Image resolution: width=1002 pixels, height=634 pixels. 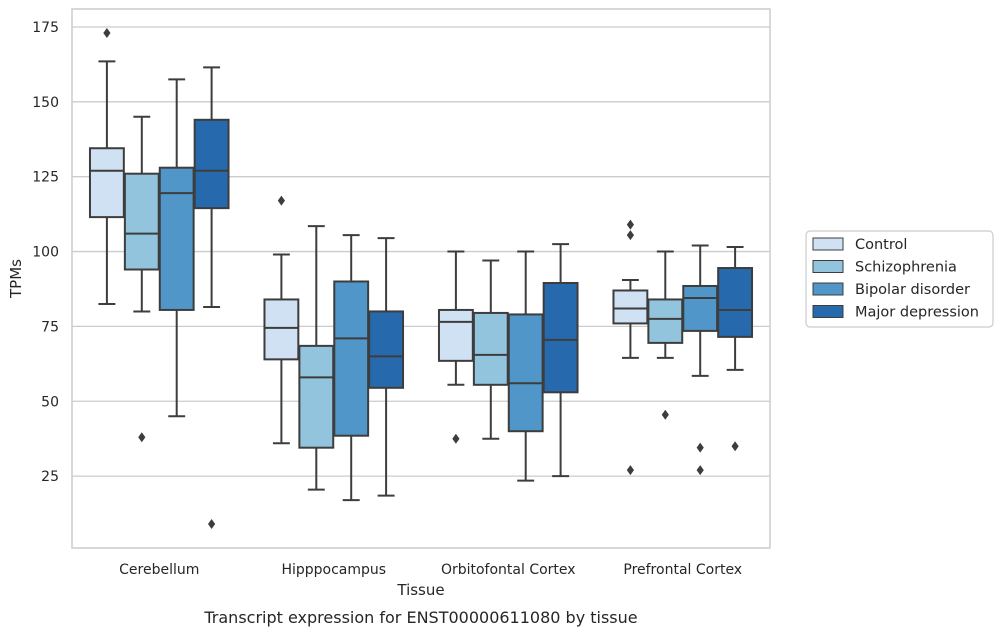 I want to click on legend-label: Bipolar disorder, so click(x=912, y=290).